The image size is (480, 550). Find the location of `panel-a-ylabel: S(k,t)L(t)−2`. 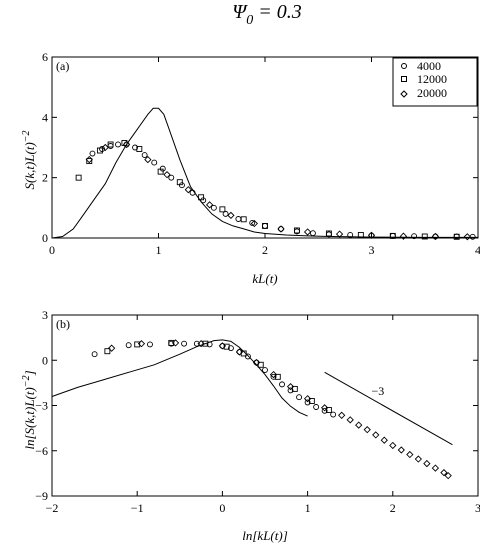

panel-a-ylabel: S(k,t)L(t)−2 is located at coordinates (29, 159).